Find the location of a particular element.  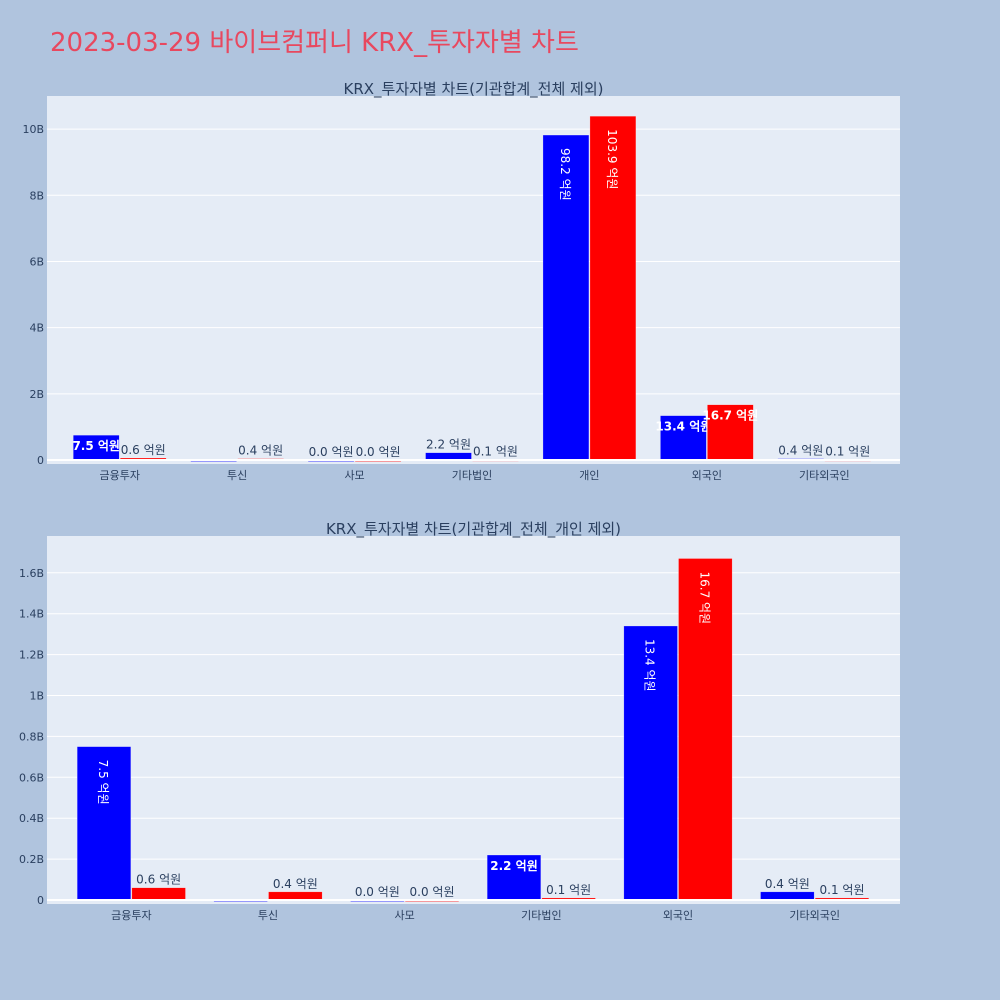

x-tick-label: 개인 is located at coordinates (589, 475).